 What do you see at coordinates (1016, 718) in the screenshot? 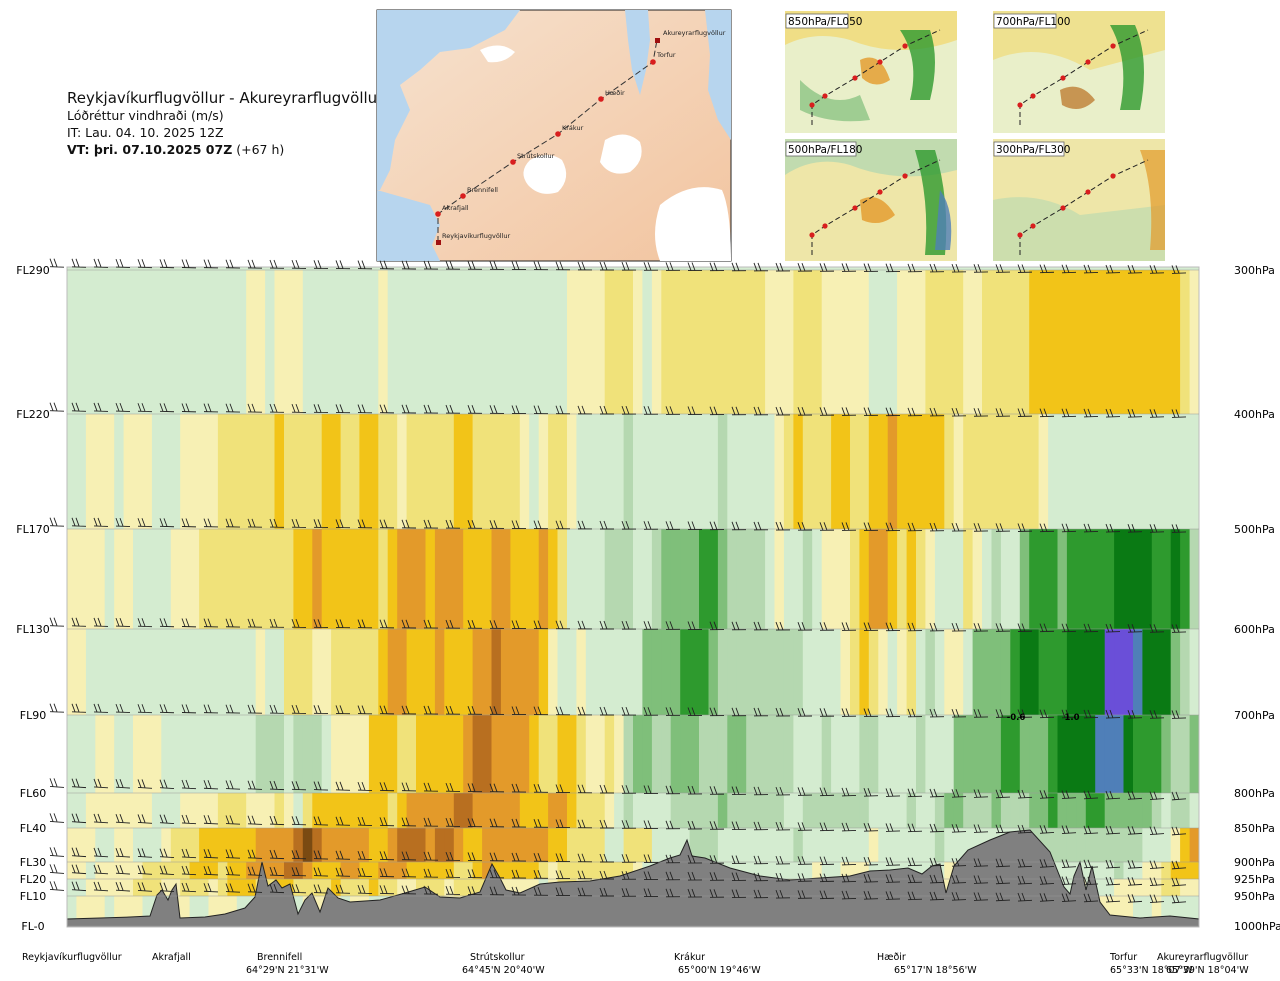
I see `annotation-value: -0.6` at bounding box center [1016, 718].